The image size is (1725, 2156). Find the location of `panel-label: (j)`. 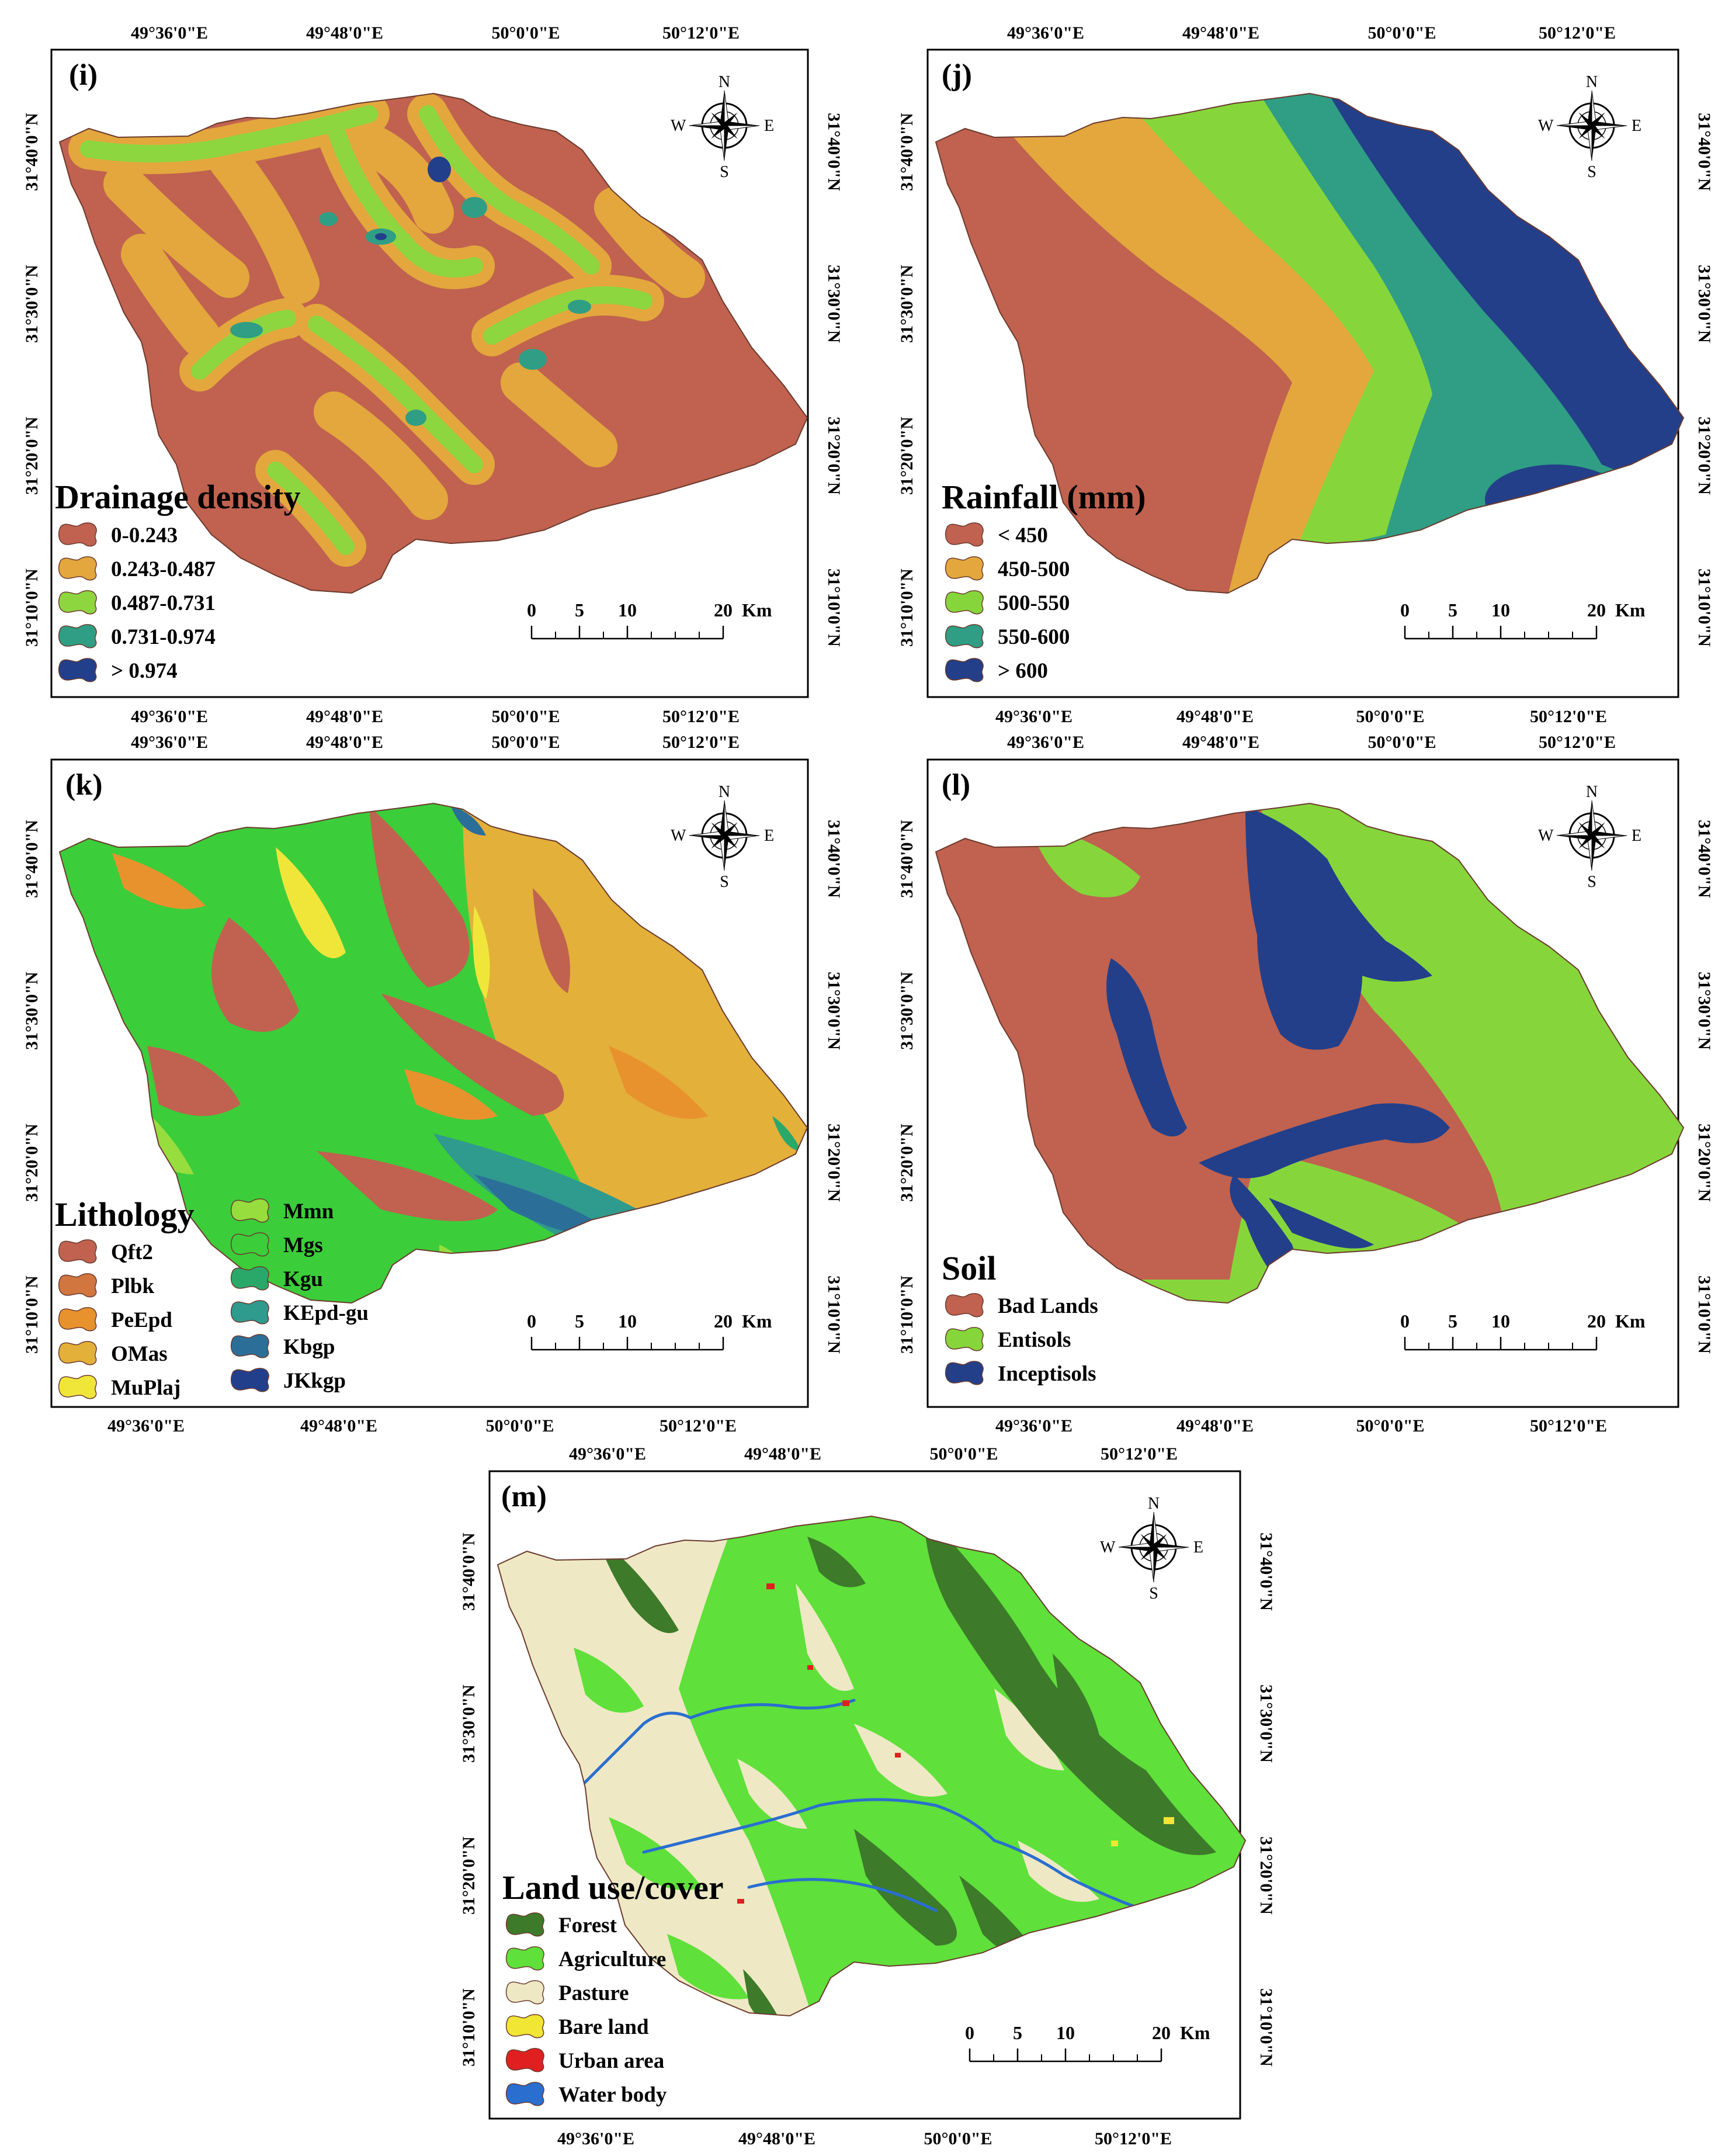

panel-label: (j) is located at coordinates (957, 75).